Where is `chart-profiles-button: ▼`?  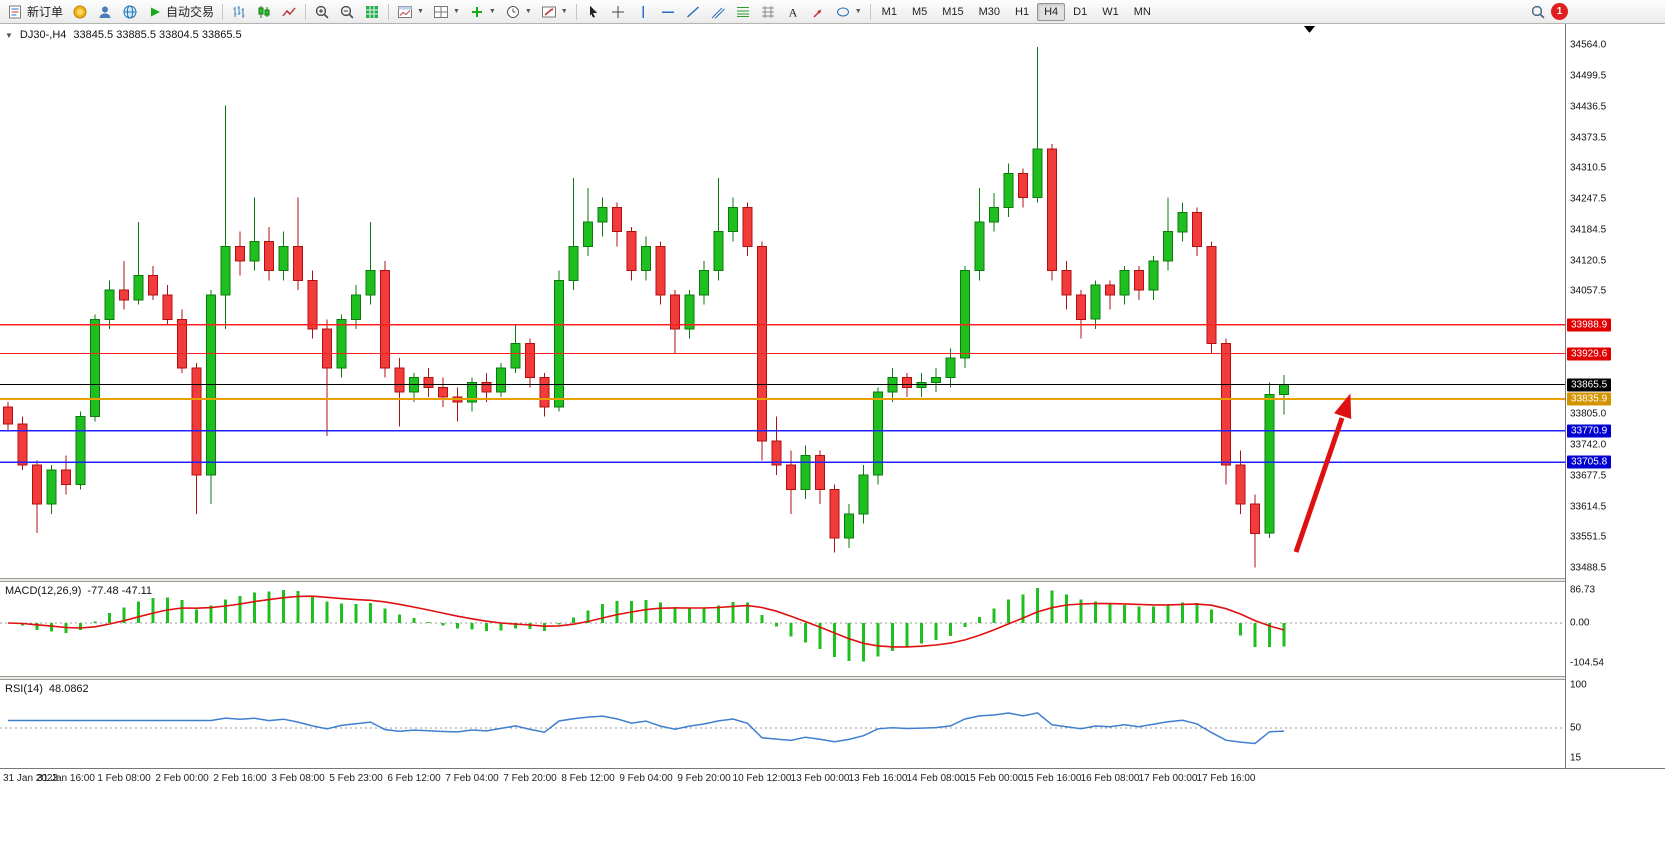
chart-profiles-button: ▼ is located at coordinates (446, 12).